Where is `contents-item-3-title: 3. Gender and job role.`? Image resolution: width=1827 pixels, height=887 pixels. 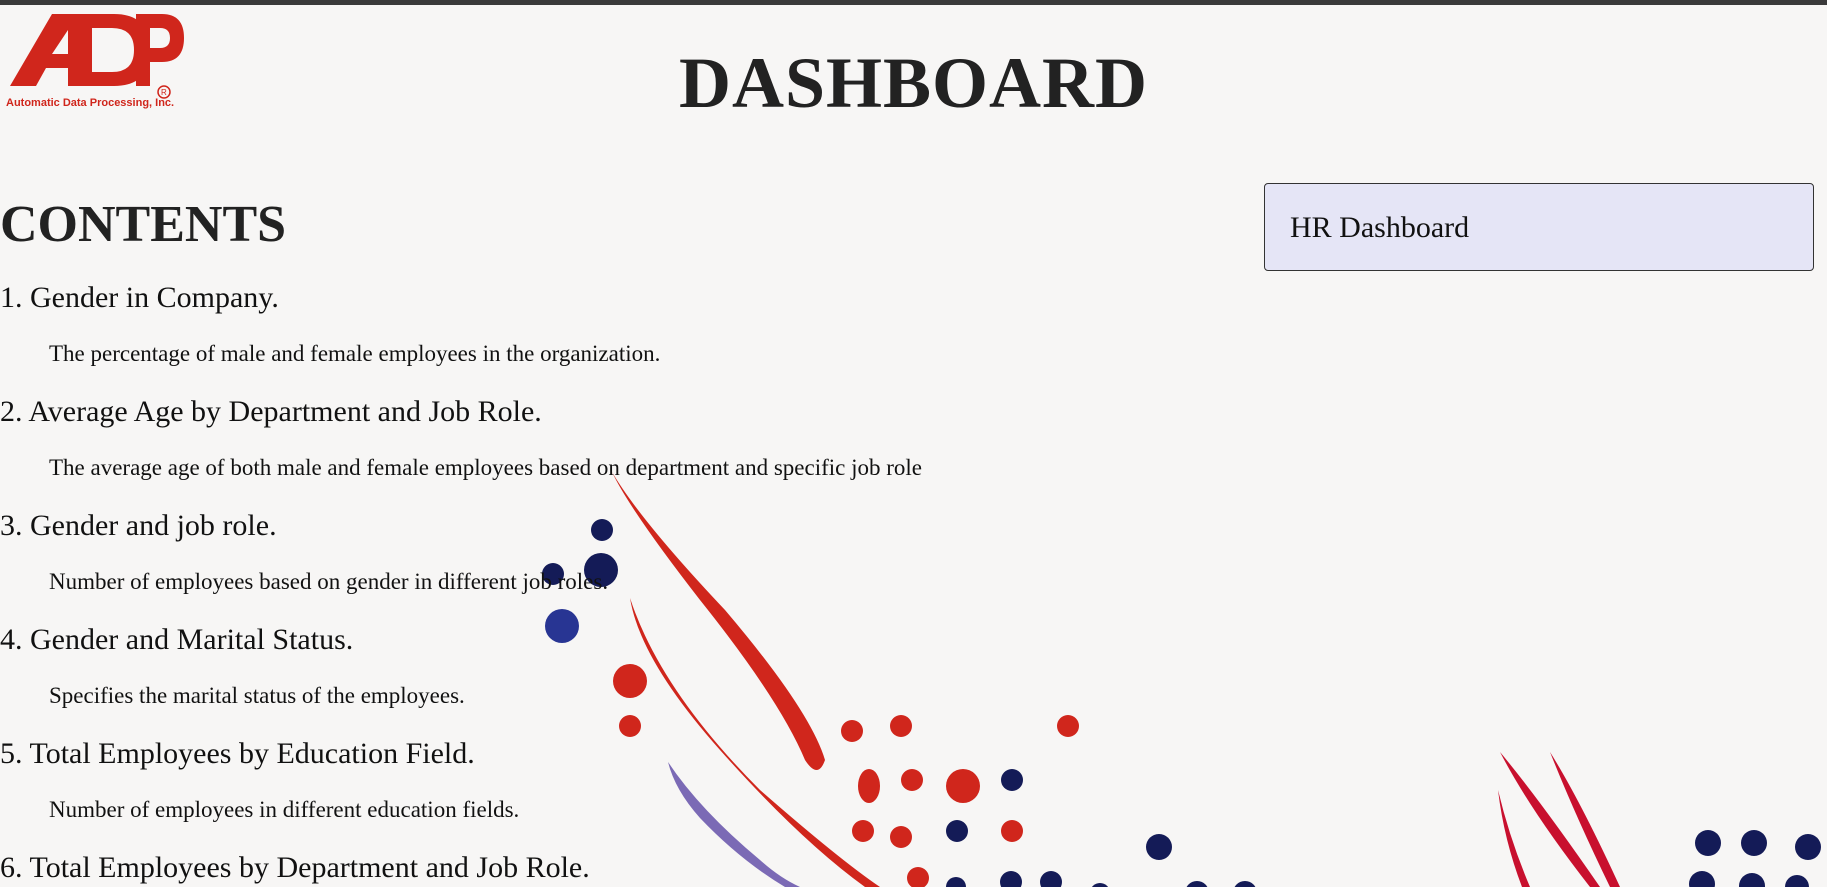
contents-item-3-title: 3. Gender and job role. is located at coordinates (138, 525).